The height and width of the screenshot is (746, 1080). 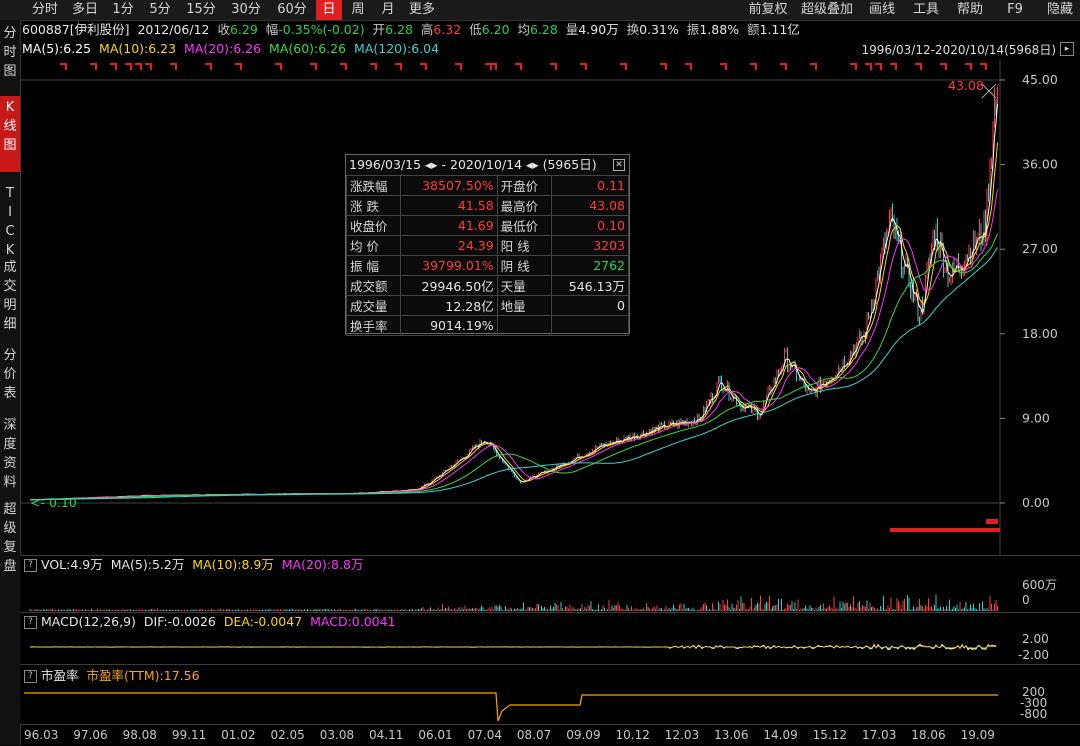 What do you see at coordinates (72, 564) in the screenshot?
I see `volume-value-label: VOL:4.9万` at bounding box center [72, 564].